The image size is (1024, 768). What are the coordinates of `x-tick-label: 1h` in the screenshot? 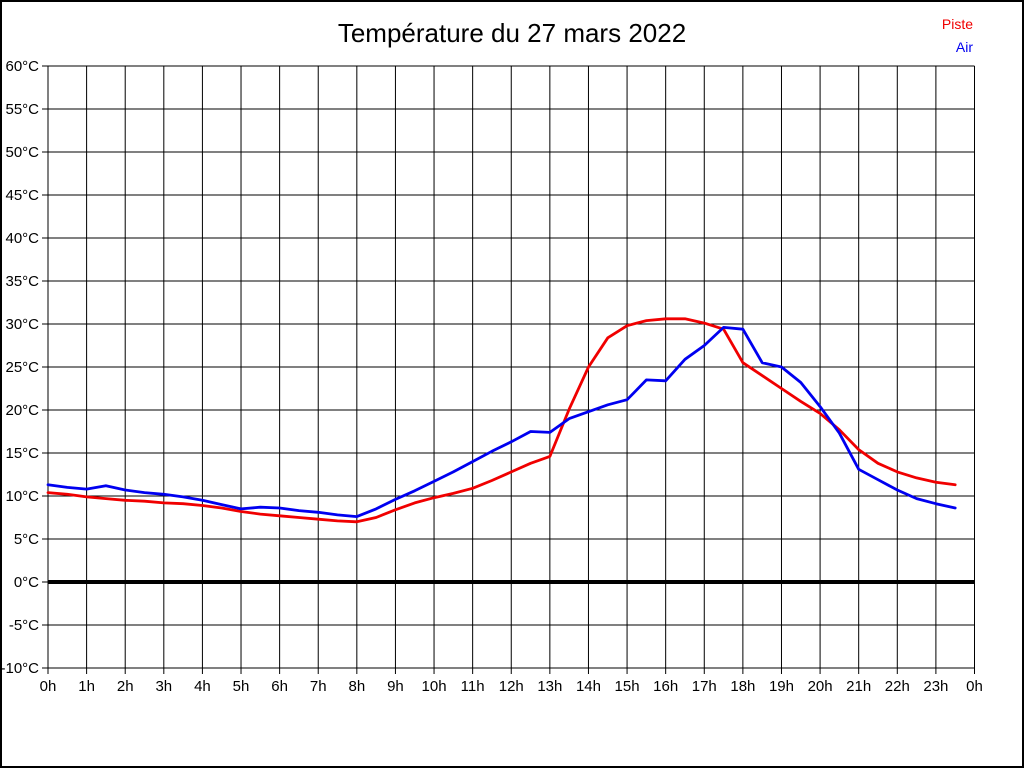 It's located at (86, 686).